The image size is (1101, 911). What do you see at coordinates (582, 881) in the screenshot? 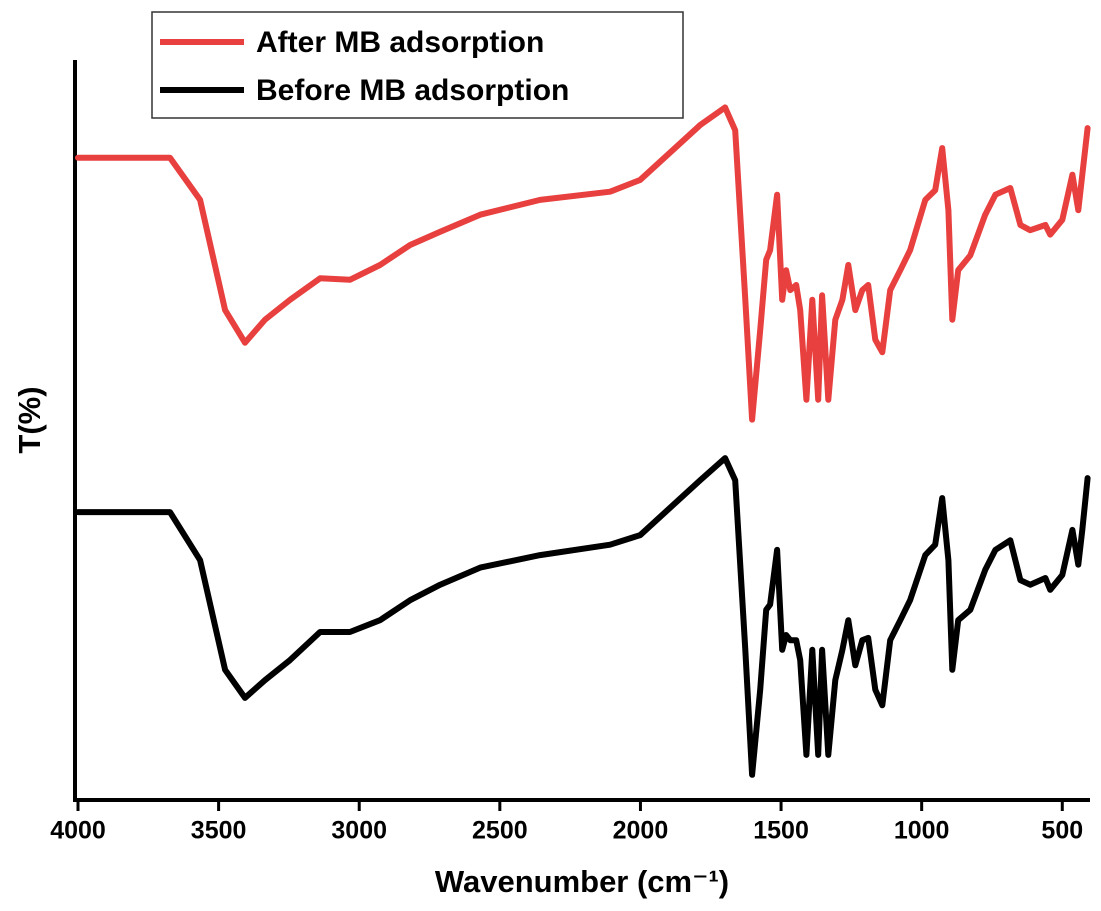
I see `x-axis-title: Wavenumber (cm⁻¹)` at bounding box center [582, 881].